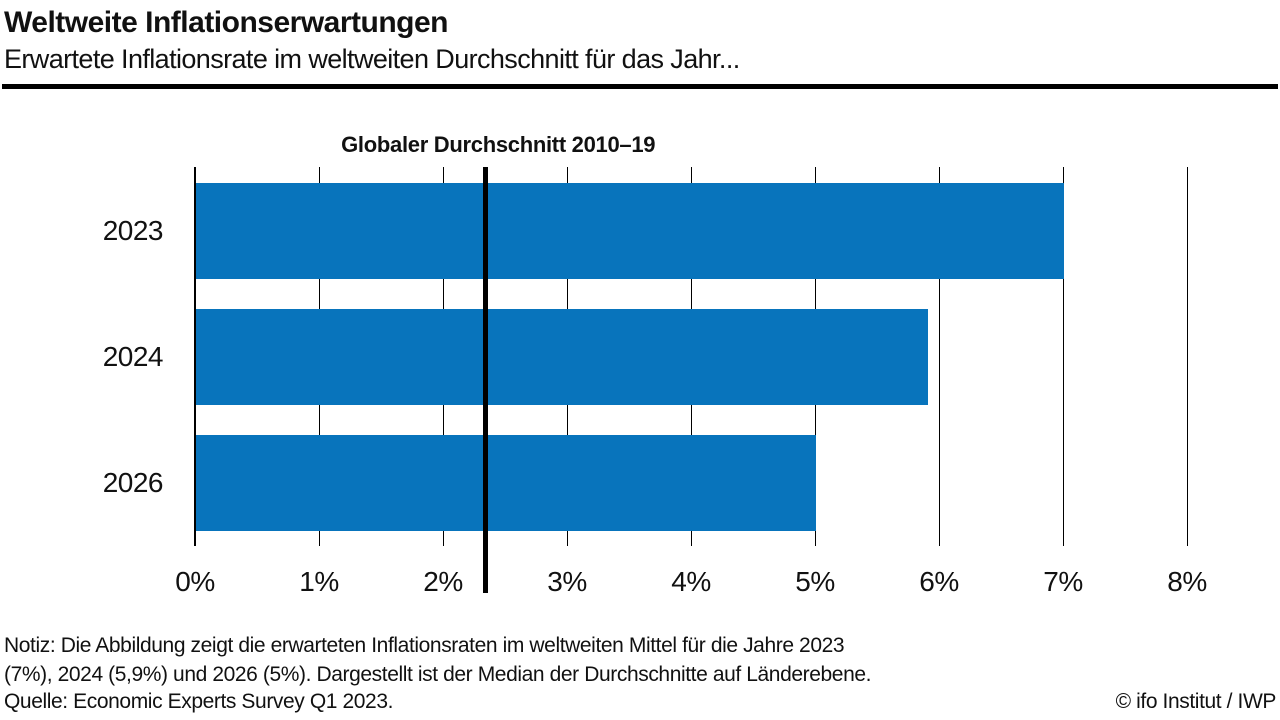 The width and height of the screenshot is (1280, 720). What do you see at coordinates (630, 231) in the screenshot?
I see `bar-2023` at bounding box center [630, 231].